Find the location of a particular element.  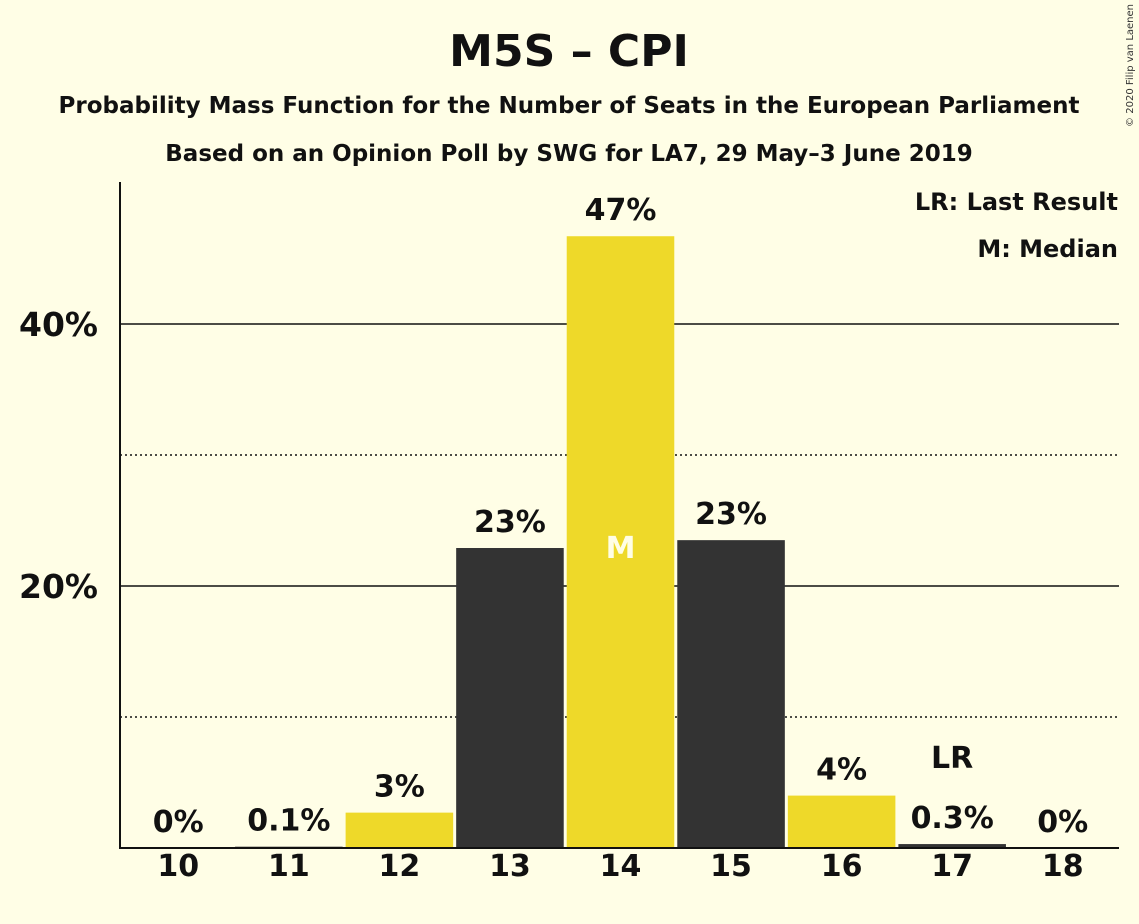

x-tick-label: 17 is located at coordinates (952, 866).